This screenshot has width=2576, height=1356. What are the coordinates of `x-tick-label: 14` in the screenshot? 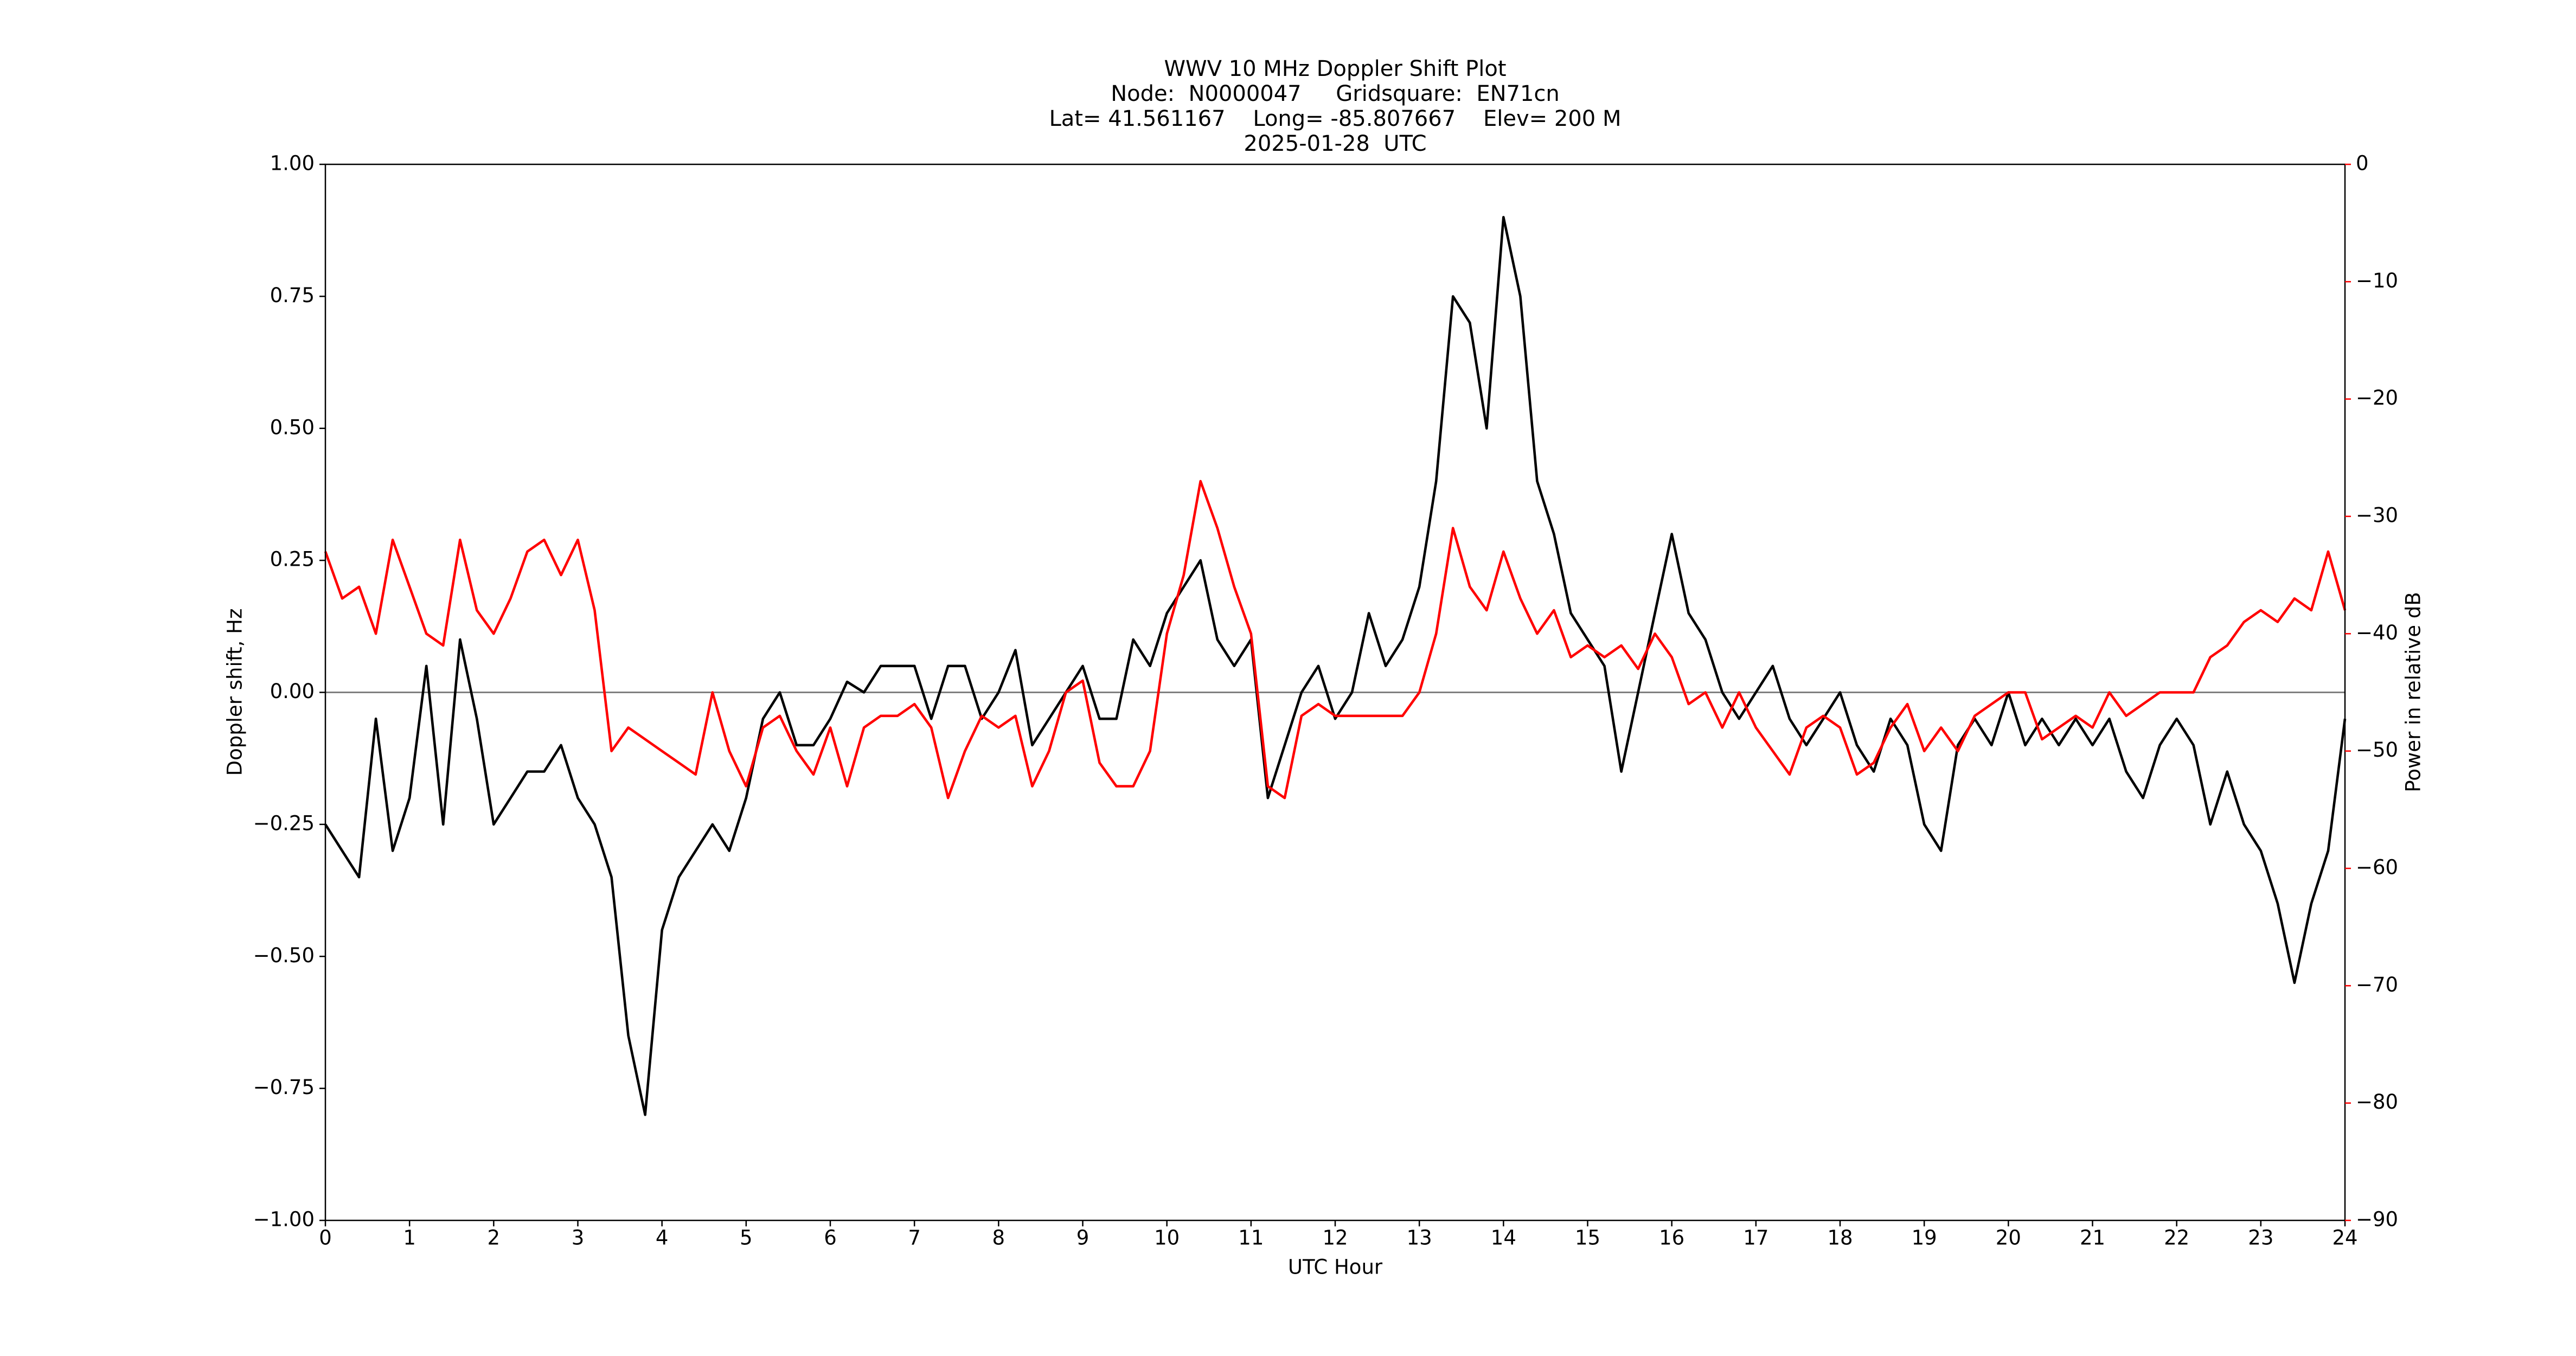 It's located at (1503, 1238).